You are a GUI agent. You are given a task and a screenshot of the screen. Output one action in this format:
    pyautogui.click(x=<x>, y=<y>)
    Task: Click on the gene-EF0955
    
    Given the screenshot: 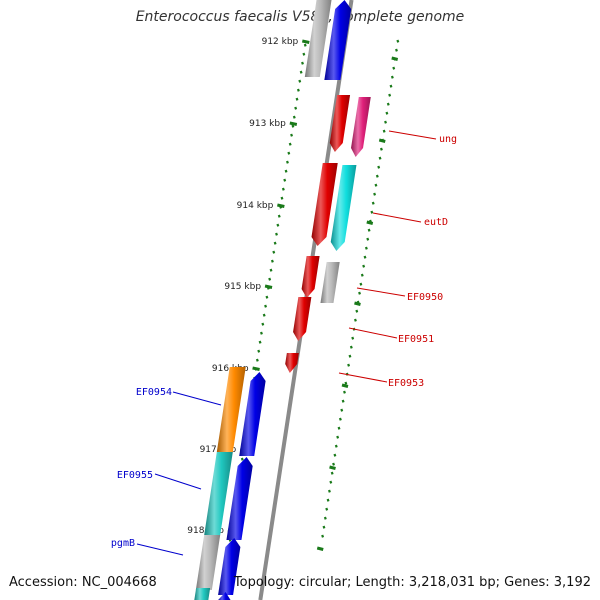 What is the action you would take?
    pyautogui.click(x=218, y=493)
    